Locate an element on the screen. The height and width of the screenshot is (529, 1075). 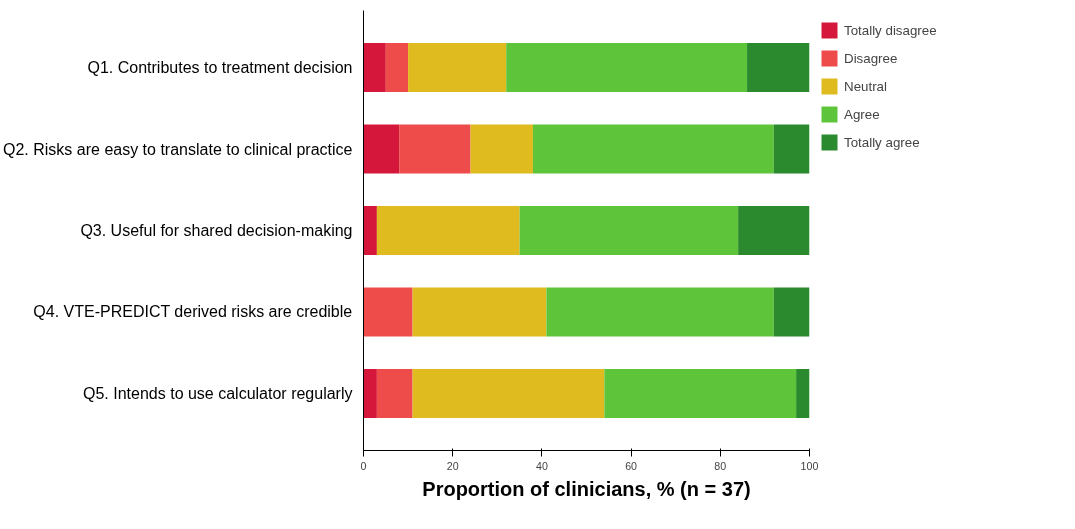
legend-label: Totally agree is located at coordinates (882, 142).